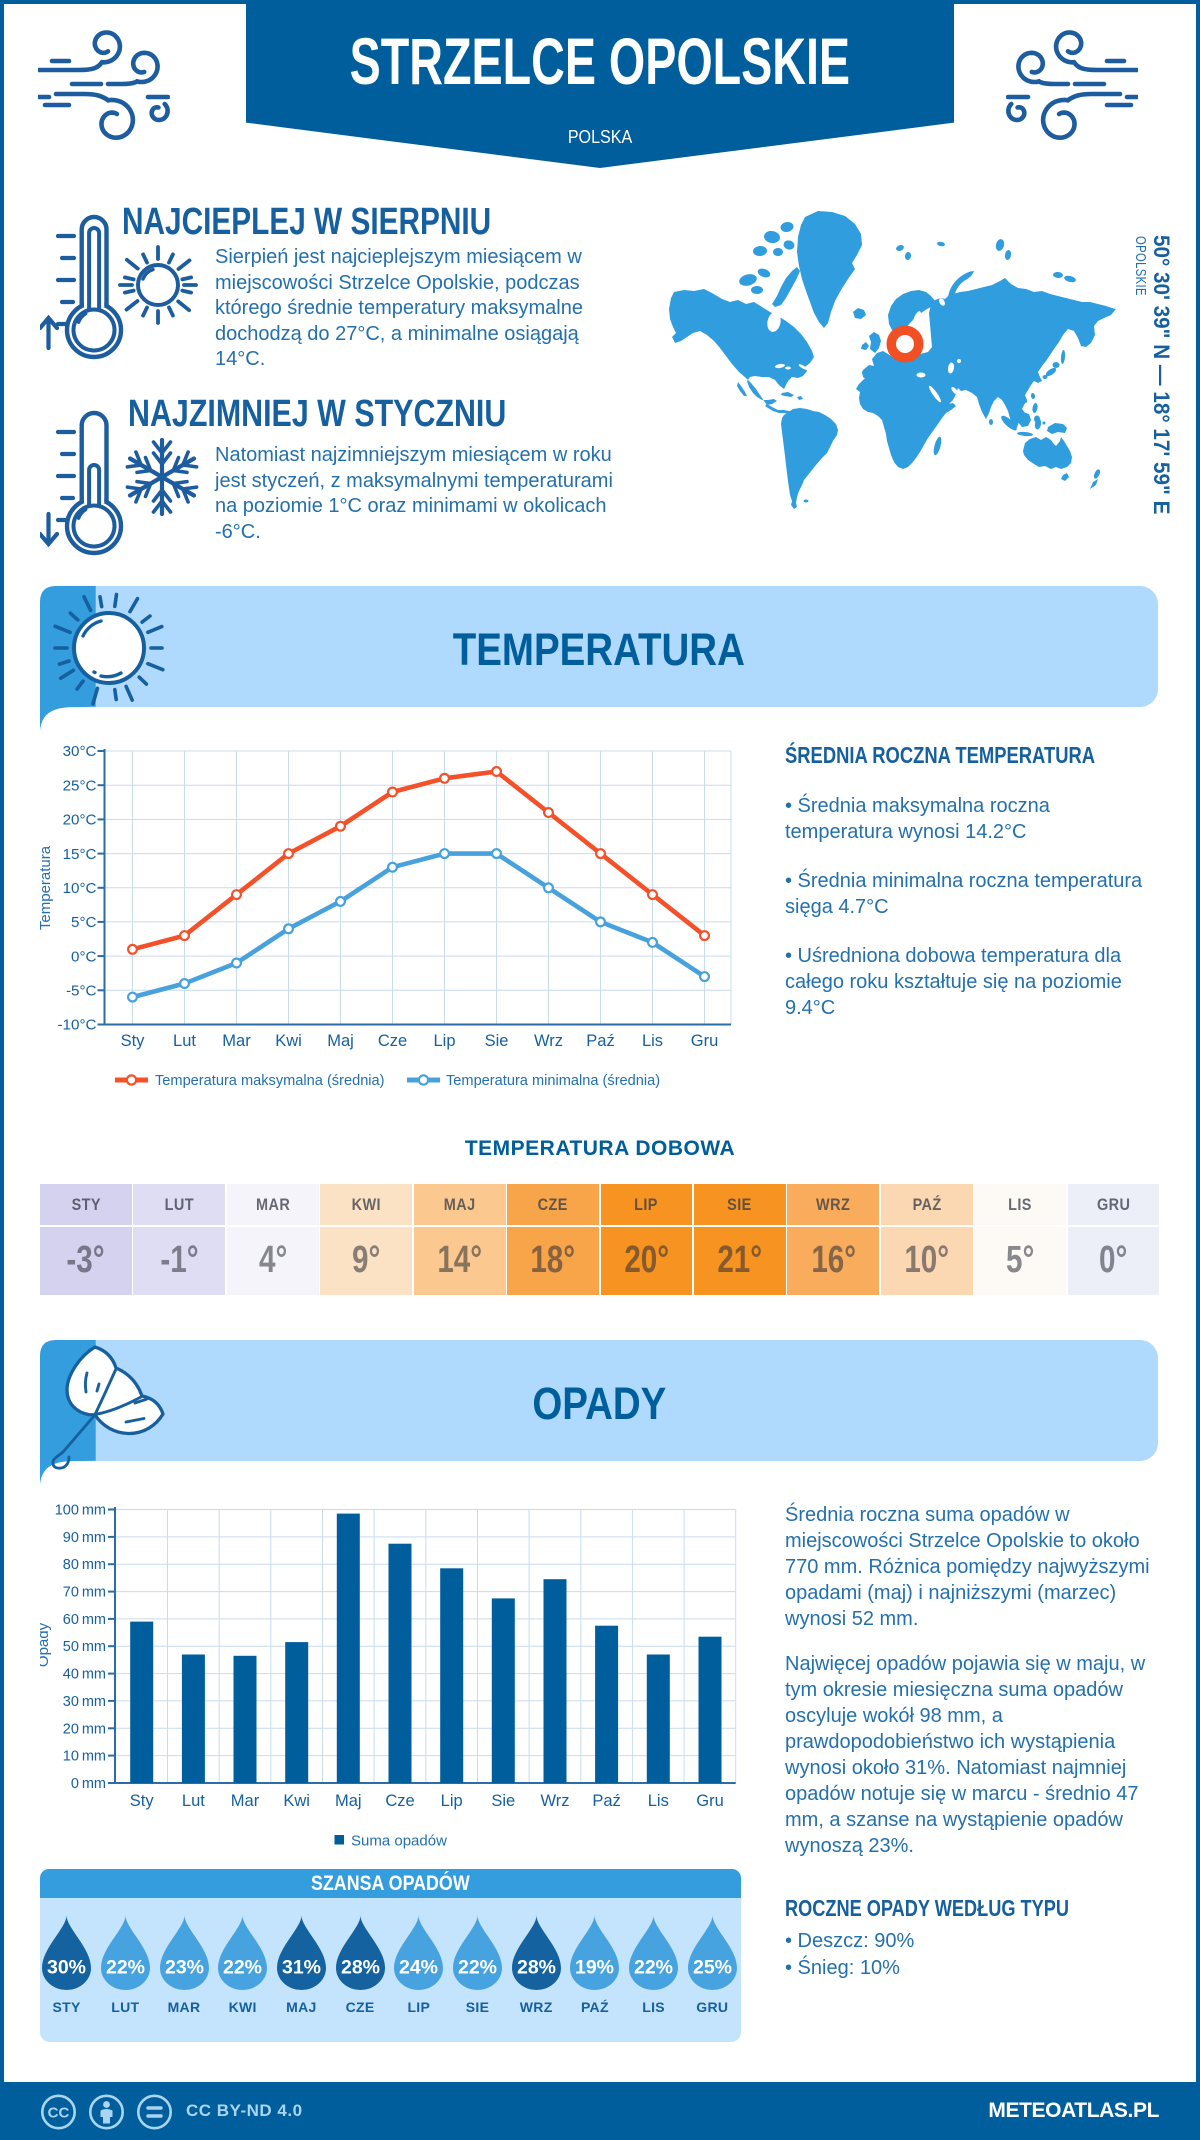  Describe the element at coordinates (47, 887) in the screenshot. I see `svg-text: Temperatura` at that location.